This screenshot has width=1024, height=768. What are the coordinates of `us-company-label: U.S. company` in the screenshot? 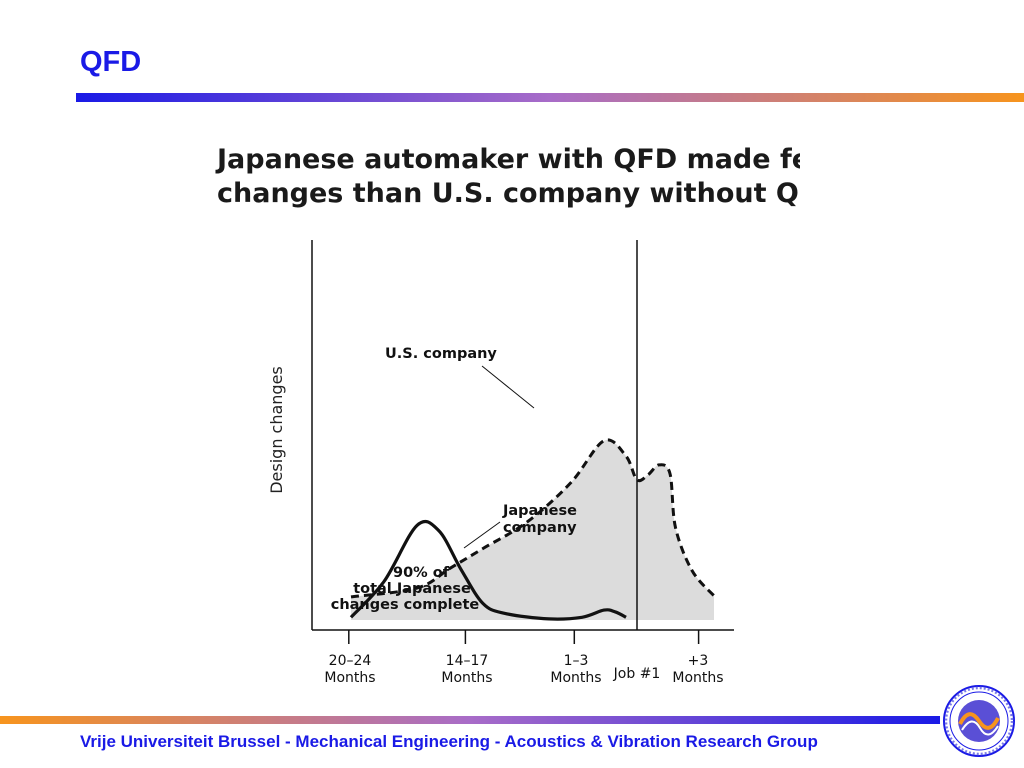 It's located at (441, 354).